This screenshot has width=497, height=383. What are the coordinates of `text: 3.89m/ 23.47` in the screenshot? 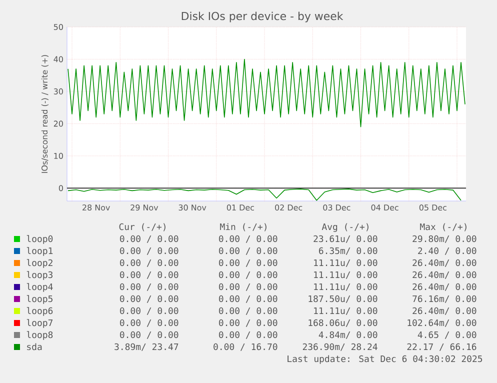 It's located at (146, 347).